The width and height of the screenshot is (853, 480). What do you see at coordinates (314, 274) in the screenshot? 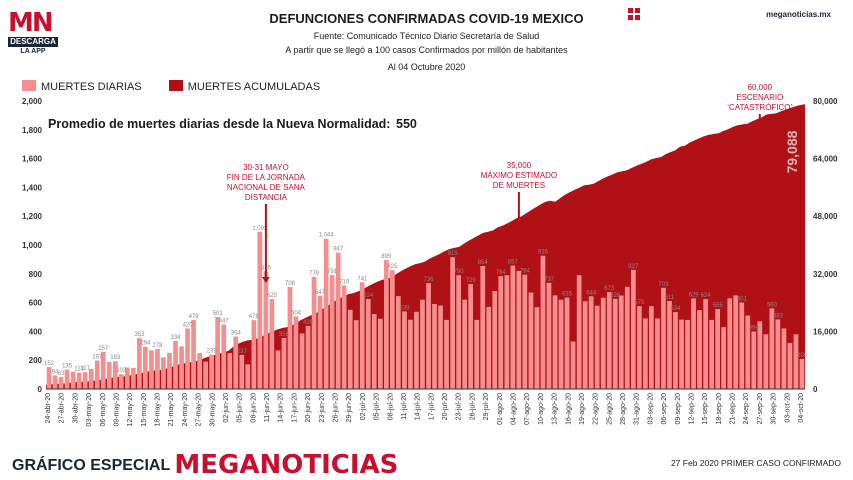
I see `daily-value-label: 779` at bounding box center [314, 274].